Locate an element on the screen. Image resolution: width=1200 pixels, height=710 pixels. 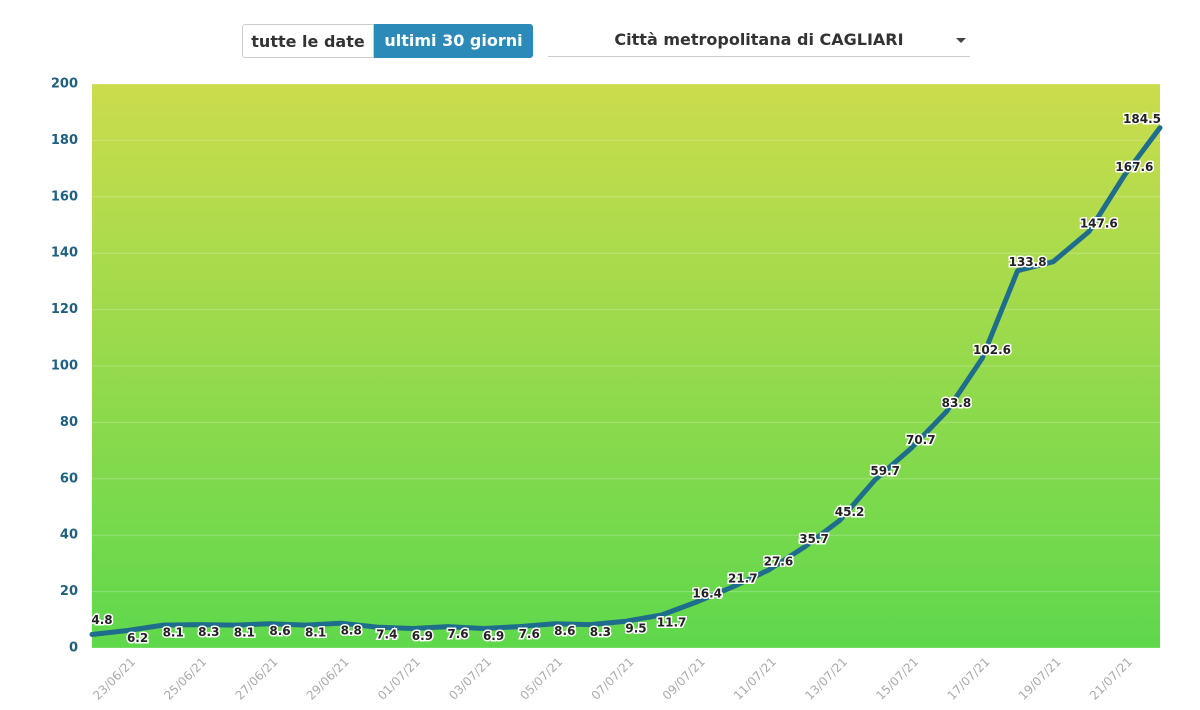
x-tick-label: 01/07/21 is located at coordinates (399, 679).